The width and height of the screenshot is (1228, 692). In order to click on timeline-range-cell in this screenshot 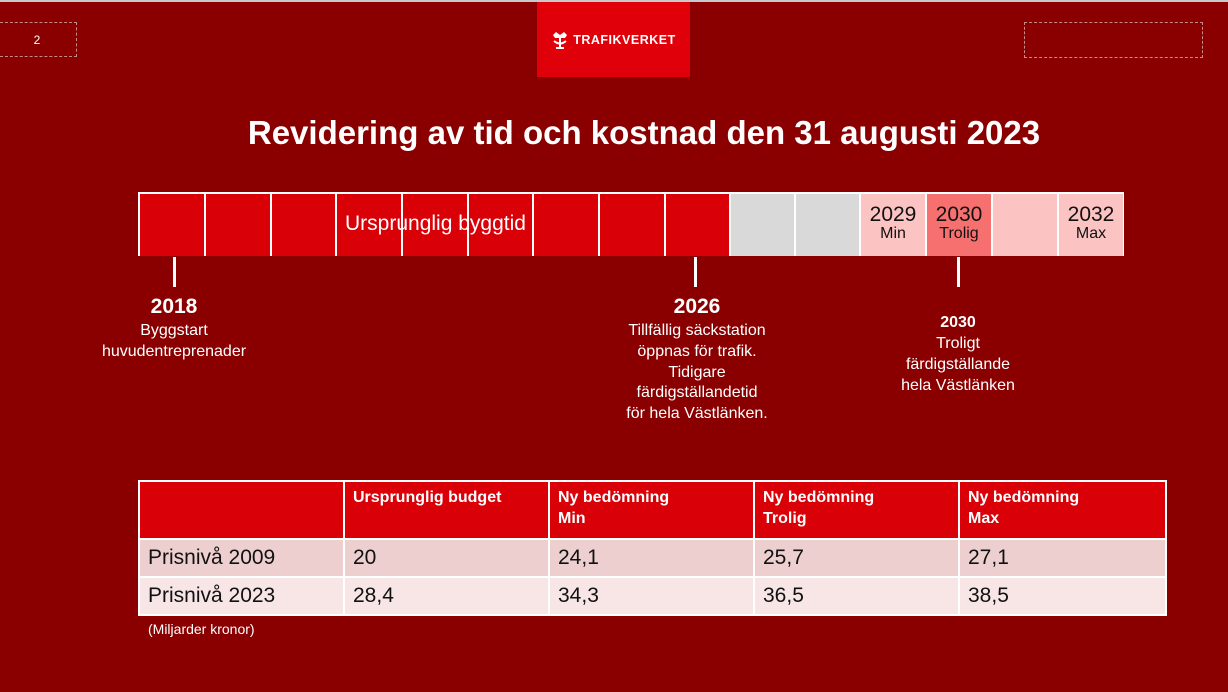, I will do `click(1025, 225)`.